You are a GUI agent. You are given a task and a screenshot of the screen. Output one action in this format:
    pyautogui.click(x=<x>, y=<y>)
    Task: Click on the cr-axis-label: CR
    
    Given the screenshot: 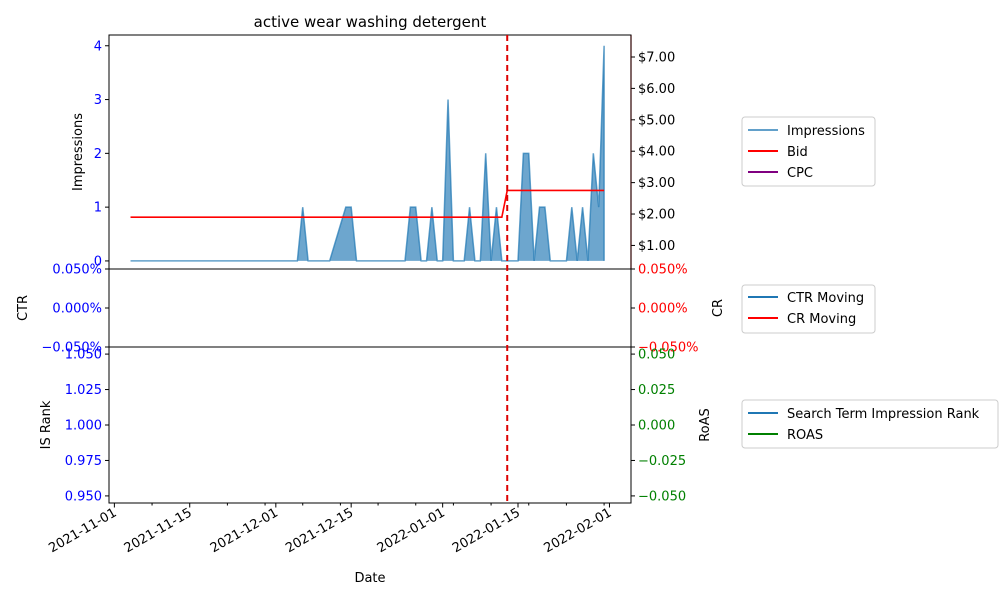 What is the action you would take?
    pyautogui.click(x=718, y=308)
    